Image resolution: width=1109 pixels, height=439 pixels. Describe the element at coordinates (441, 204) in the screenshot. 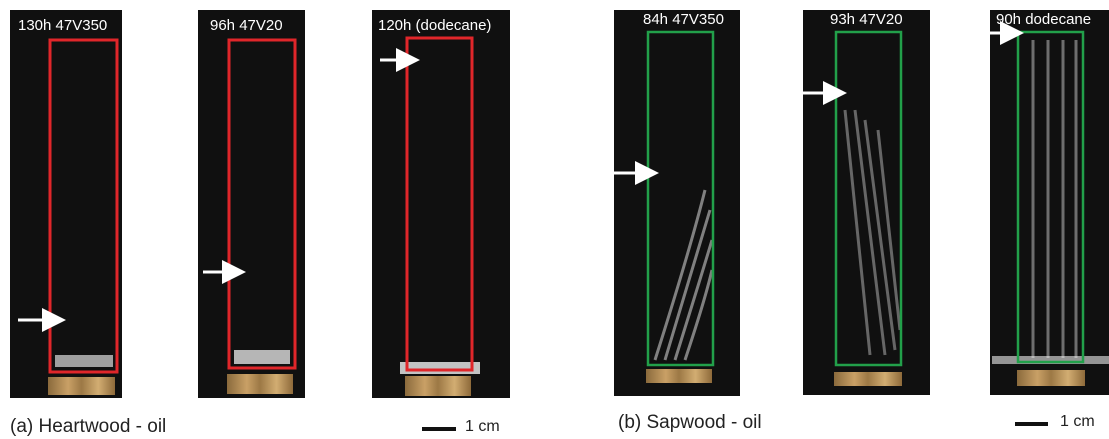

I see `panel: 120h (dodecane)` at that location.